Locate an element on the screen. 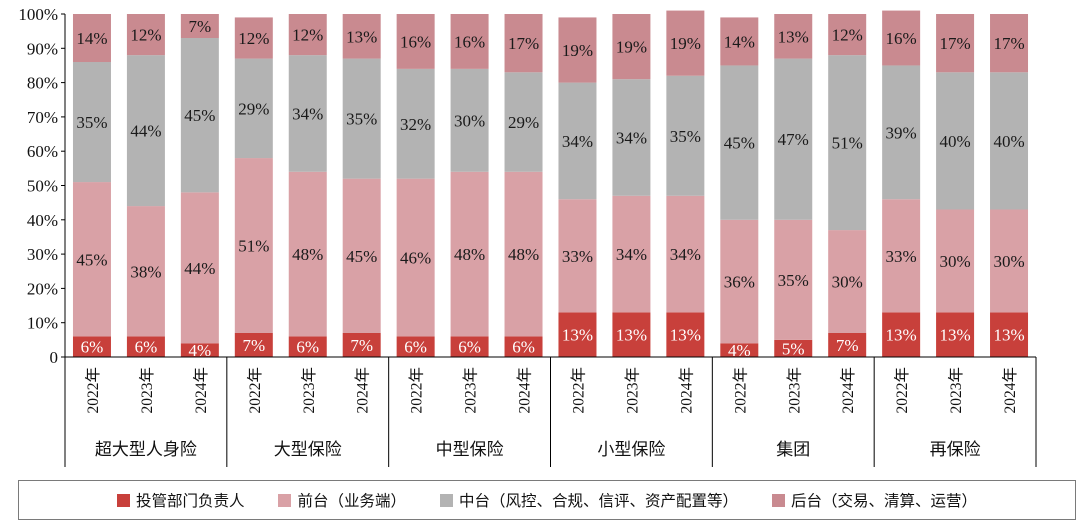 The image size is (1083, 530). data-label: 32% is located at coordinates (415, 124).